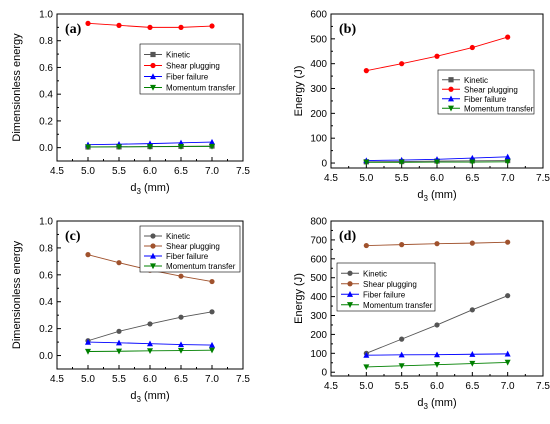  What do you see at coordinates (347, 29) in the screenshot?
I see `panel-label: (b)` at bounding box center [347, 29].